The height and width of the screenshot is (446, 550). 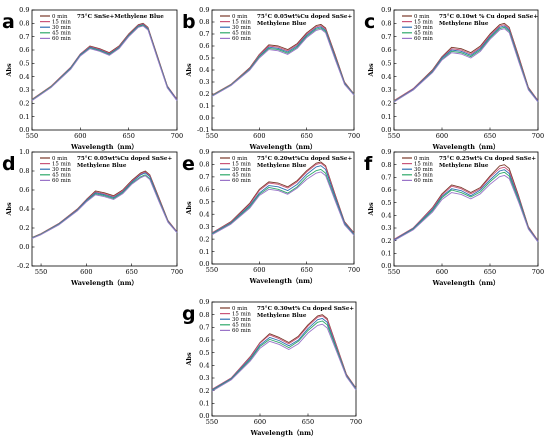 What do you see at coordinates (305, 309) in the screenshot?
I see `chart-title: 75°C 0.30wt% Cu doped SnSe+` at bounding box center [305, 309].